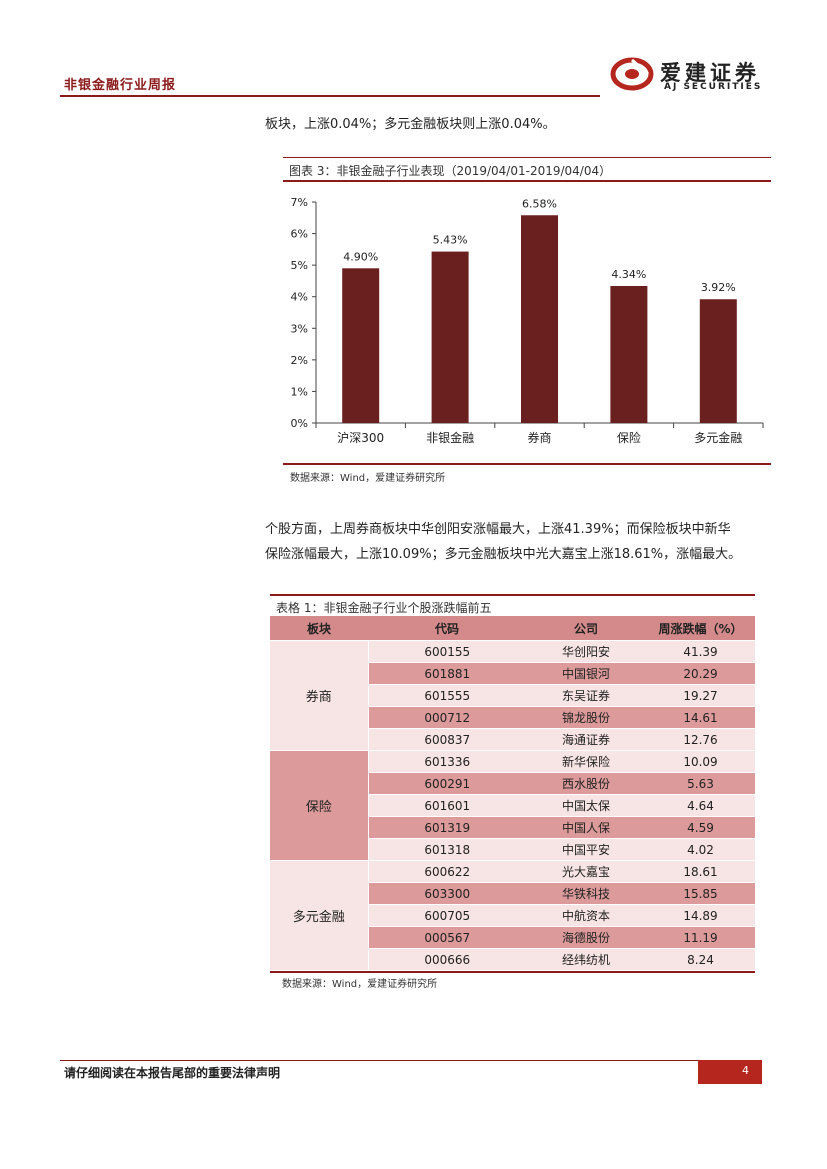  What do you see at coordinates (299, 423) in the screenshot?
I see `y-tick-label: 0%` at bounding box center [299, 423].